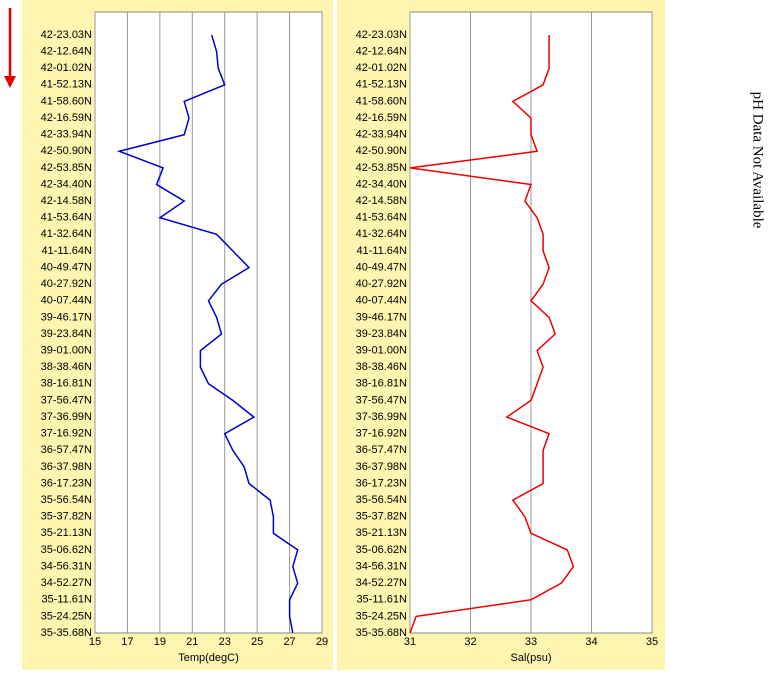 The image size is (773, 675). Describe the element at coordinates (531, 658) in the screenshot. I see `x-axis-title: Sal(psu)` at that location.